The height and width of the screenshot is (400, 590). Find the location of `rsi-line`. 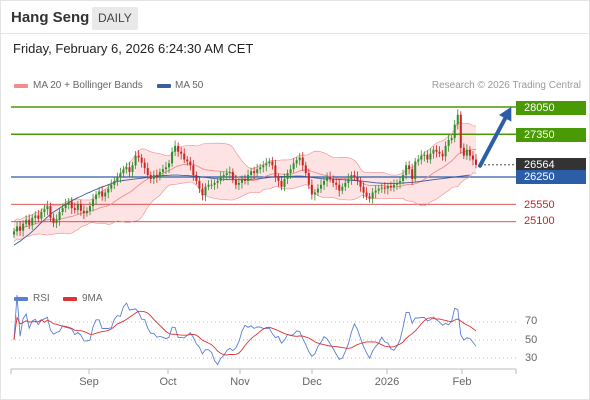

rsi-line is located at coordinates (245, 330).